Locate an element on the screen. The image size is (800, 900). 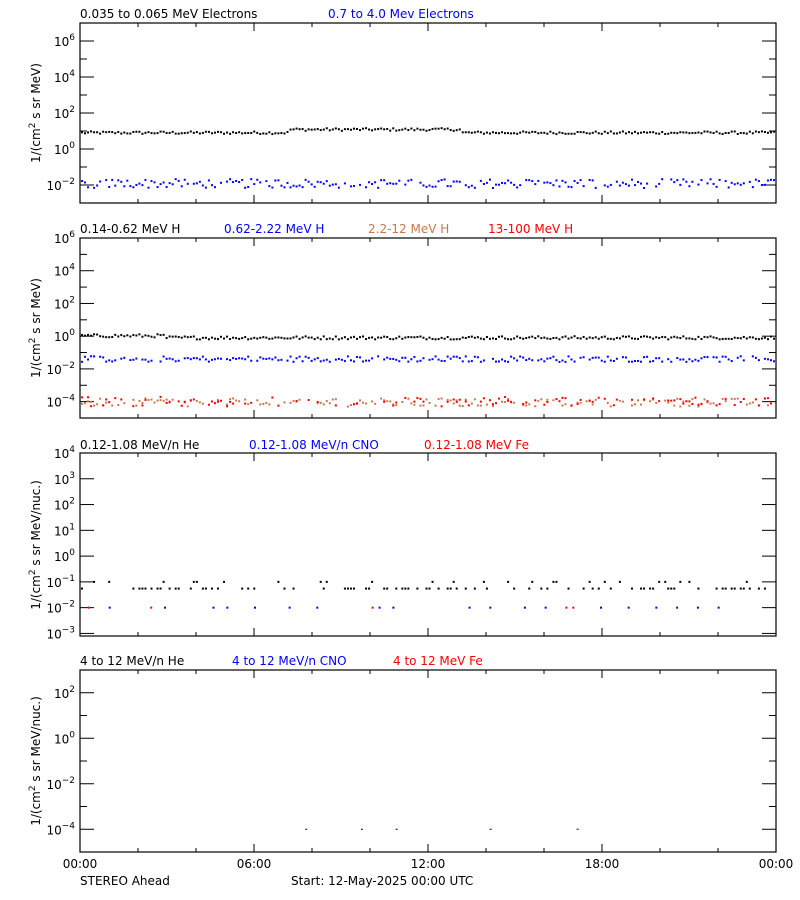
legend-fe-low: 0.12-1.08 MeV Fe is located at coordinates (476, 445).